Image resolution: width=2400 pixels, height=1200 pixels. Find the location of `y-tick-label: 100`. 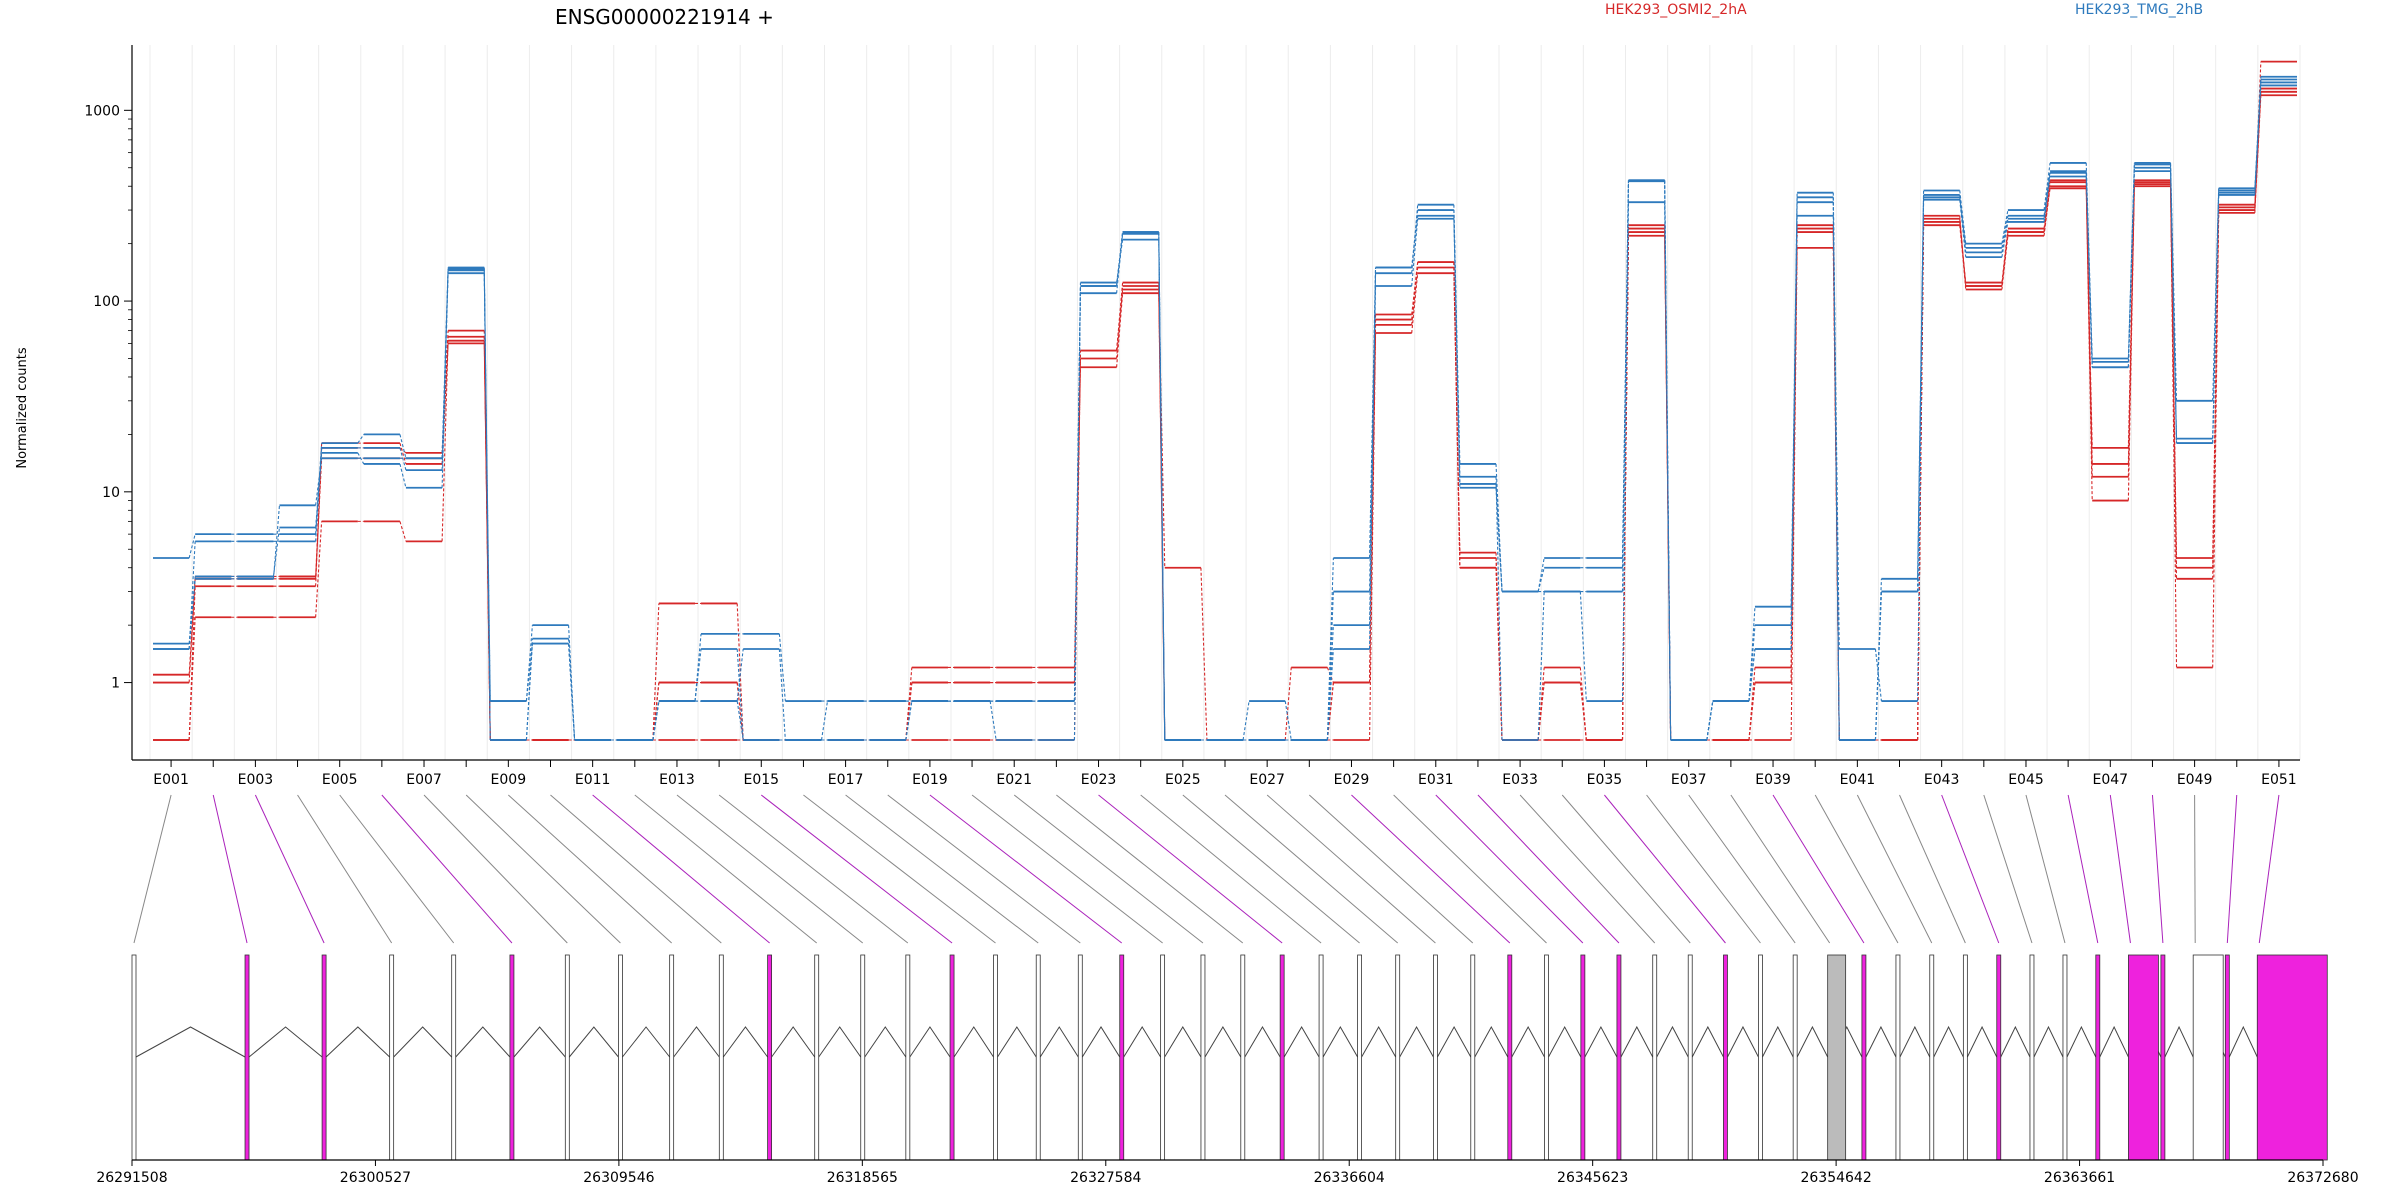

y-tick-label: 100 is located at coordinates (106, 302).